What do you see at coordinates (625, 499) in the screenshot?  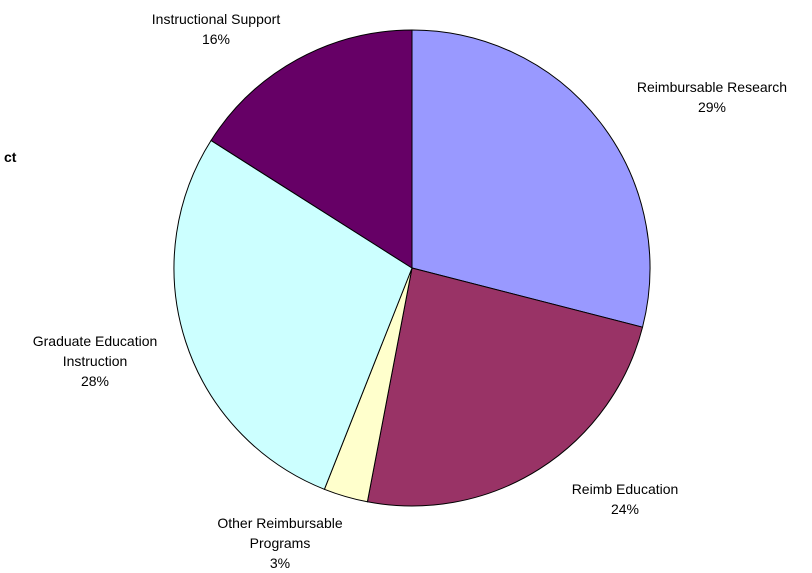 I see `slice-label-reimb-education: Reimb Education 24%` at bounding box center [625, 499].